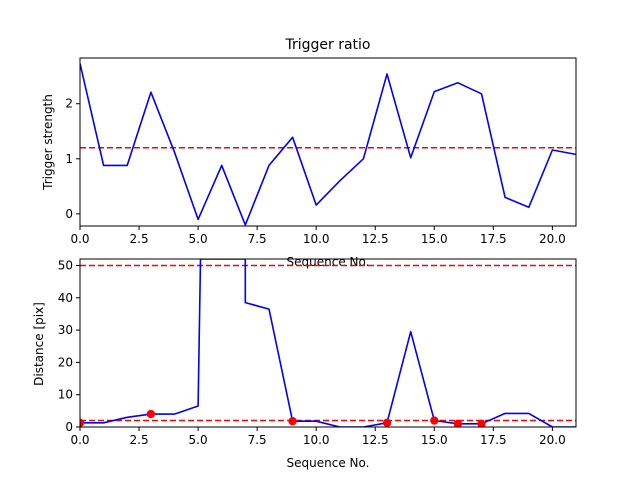 The image size is (640, 480). I want to click on y-tick-label: 40, so click(65, 298).